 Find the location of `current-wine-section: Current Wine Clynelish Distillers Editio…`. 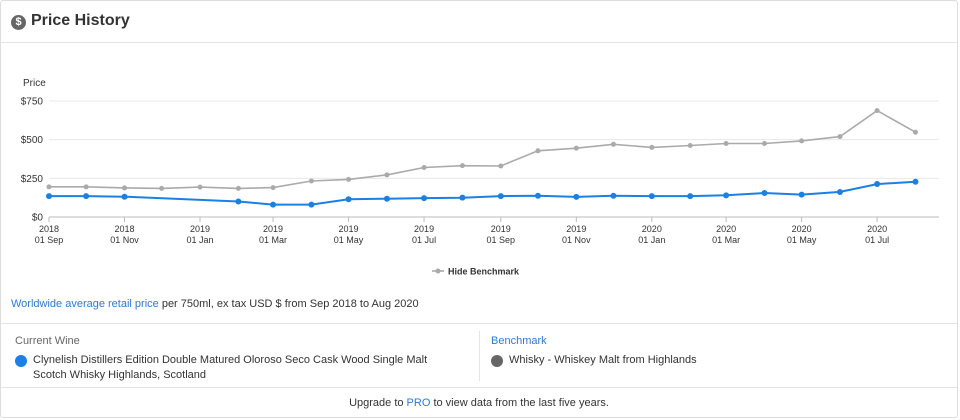

current-wine-section: Current Wine Clynelish Distillers Editio… is located at coordinates (235, 359).